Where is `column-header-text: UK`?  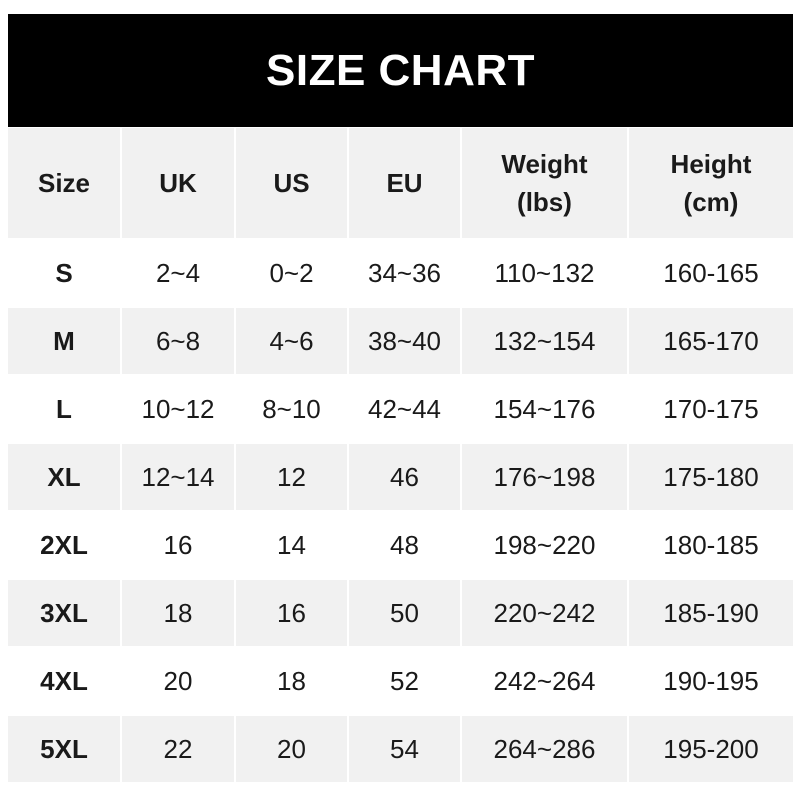
column-header-text: UK is located at coordinates (178, 183).